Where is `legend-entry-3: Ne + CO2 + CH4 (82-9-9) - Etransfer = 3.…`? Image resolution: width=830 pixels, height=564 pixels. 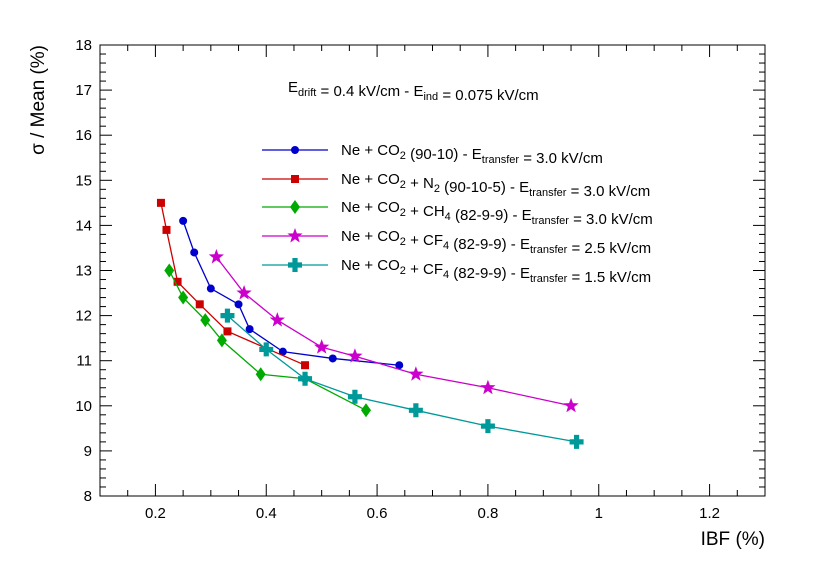 legend-entry-3: Ne + CO2 + CH4 (82-9-9) - Etransfer = 3.… is located at coordinates (457, 213).